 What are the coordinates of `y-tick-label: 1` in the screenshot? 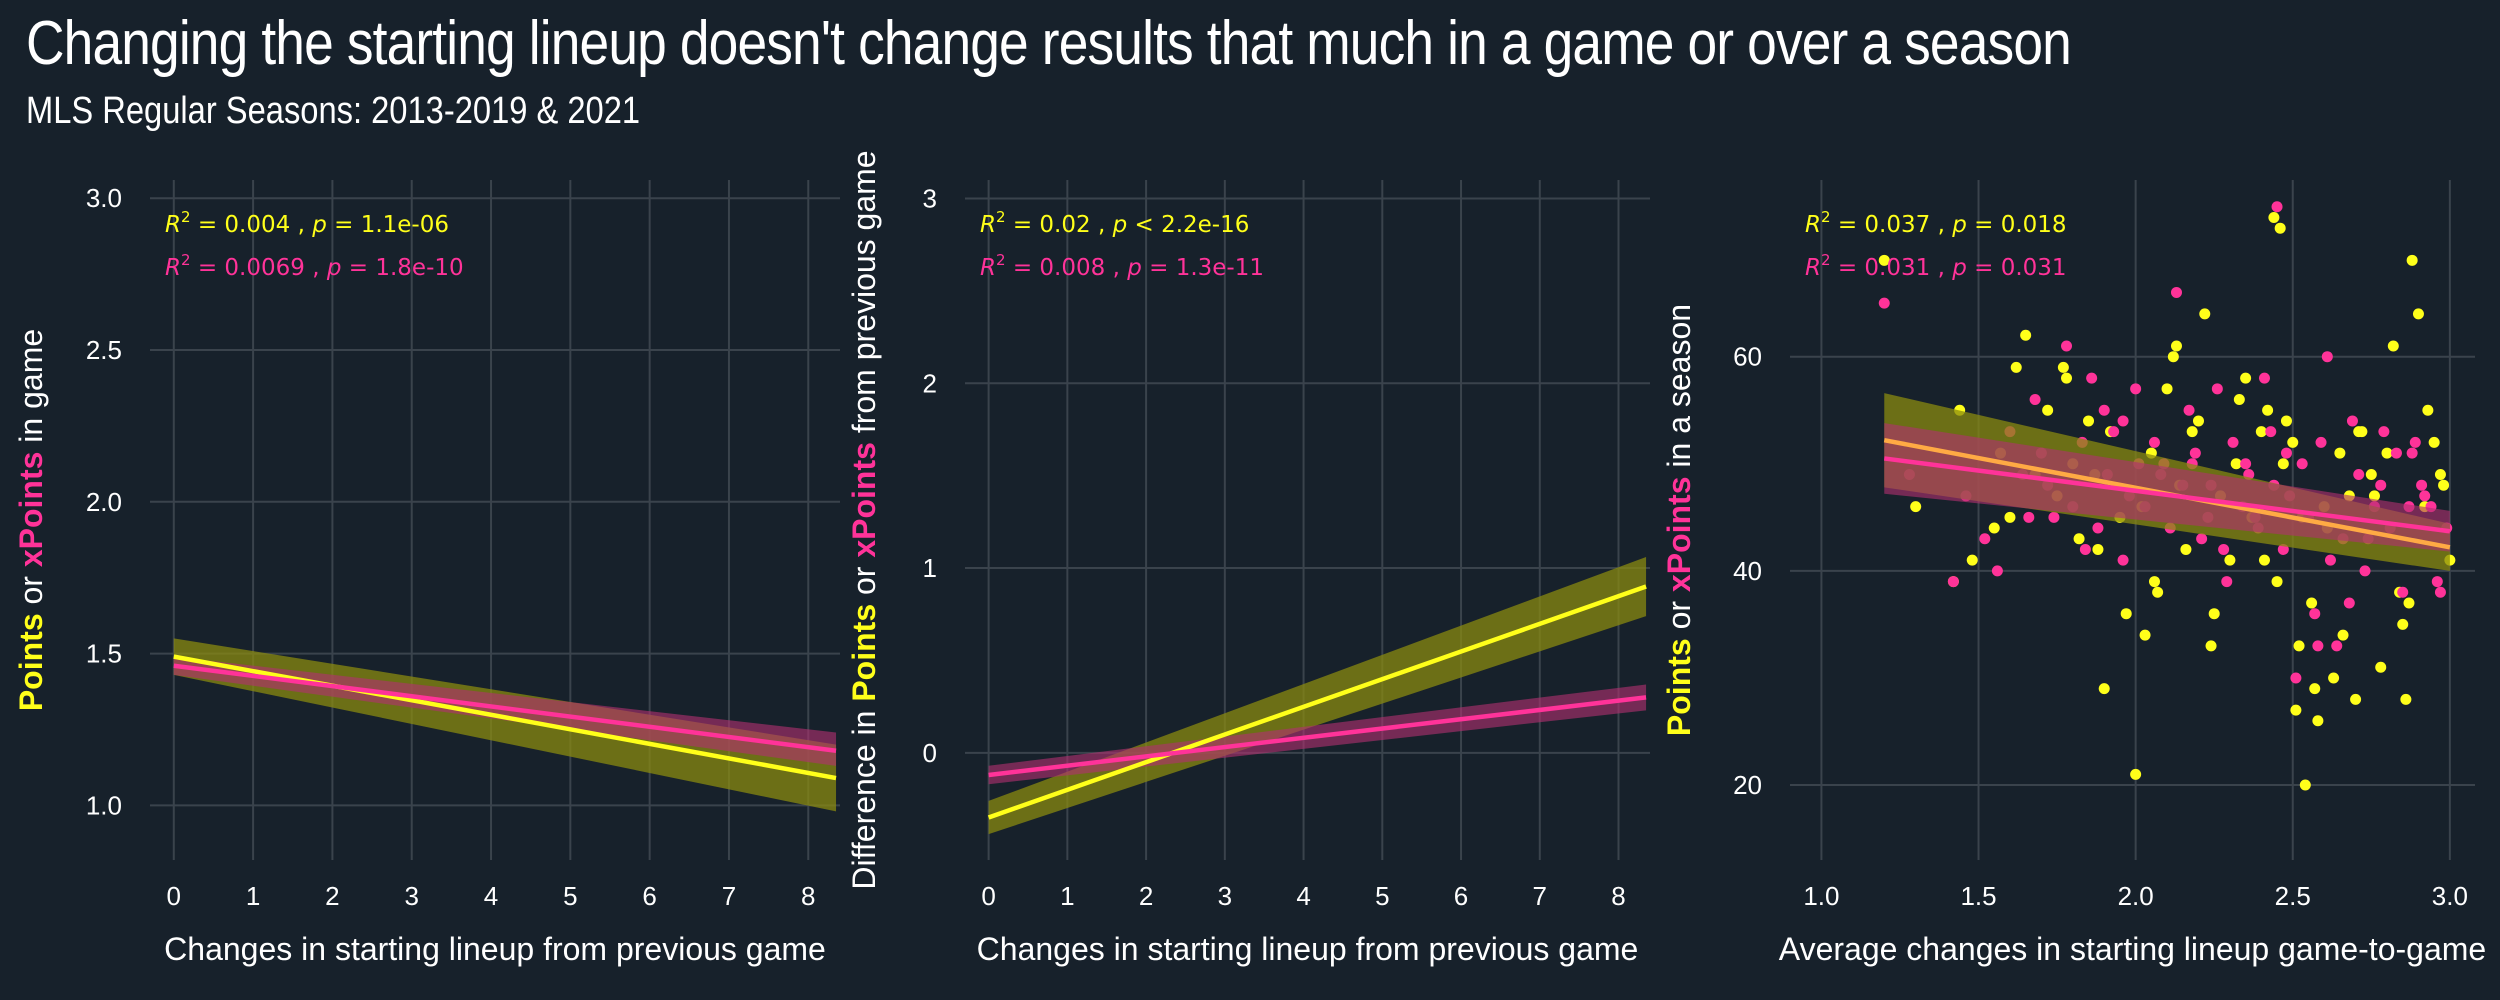 It's located at (930, 568).